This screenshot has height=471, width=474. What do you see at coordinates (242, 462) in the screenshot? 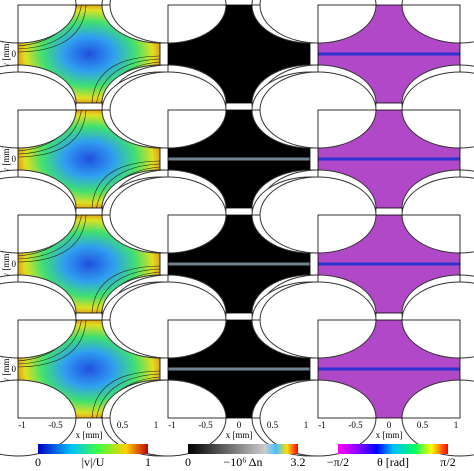
I see `colorbar-label: −10⁶ Δn` at bounding box center [242, 462].